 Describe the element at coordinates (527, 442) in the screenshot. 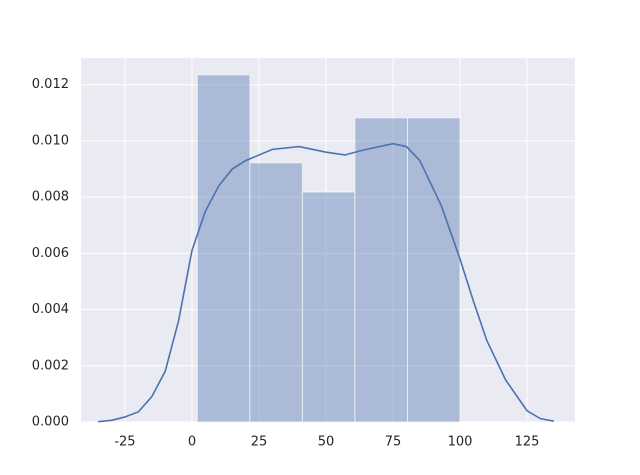

I see `x-tick-label: 125` at that location.